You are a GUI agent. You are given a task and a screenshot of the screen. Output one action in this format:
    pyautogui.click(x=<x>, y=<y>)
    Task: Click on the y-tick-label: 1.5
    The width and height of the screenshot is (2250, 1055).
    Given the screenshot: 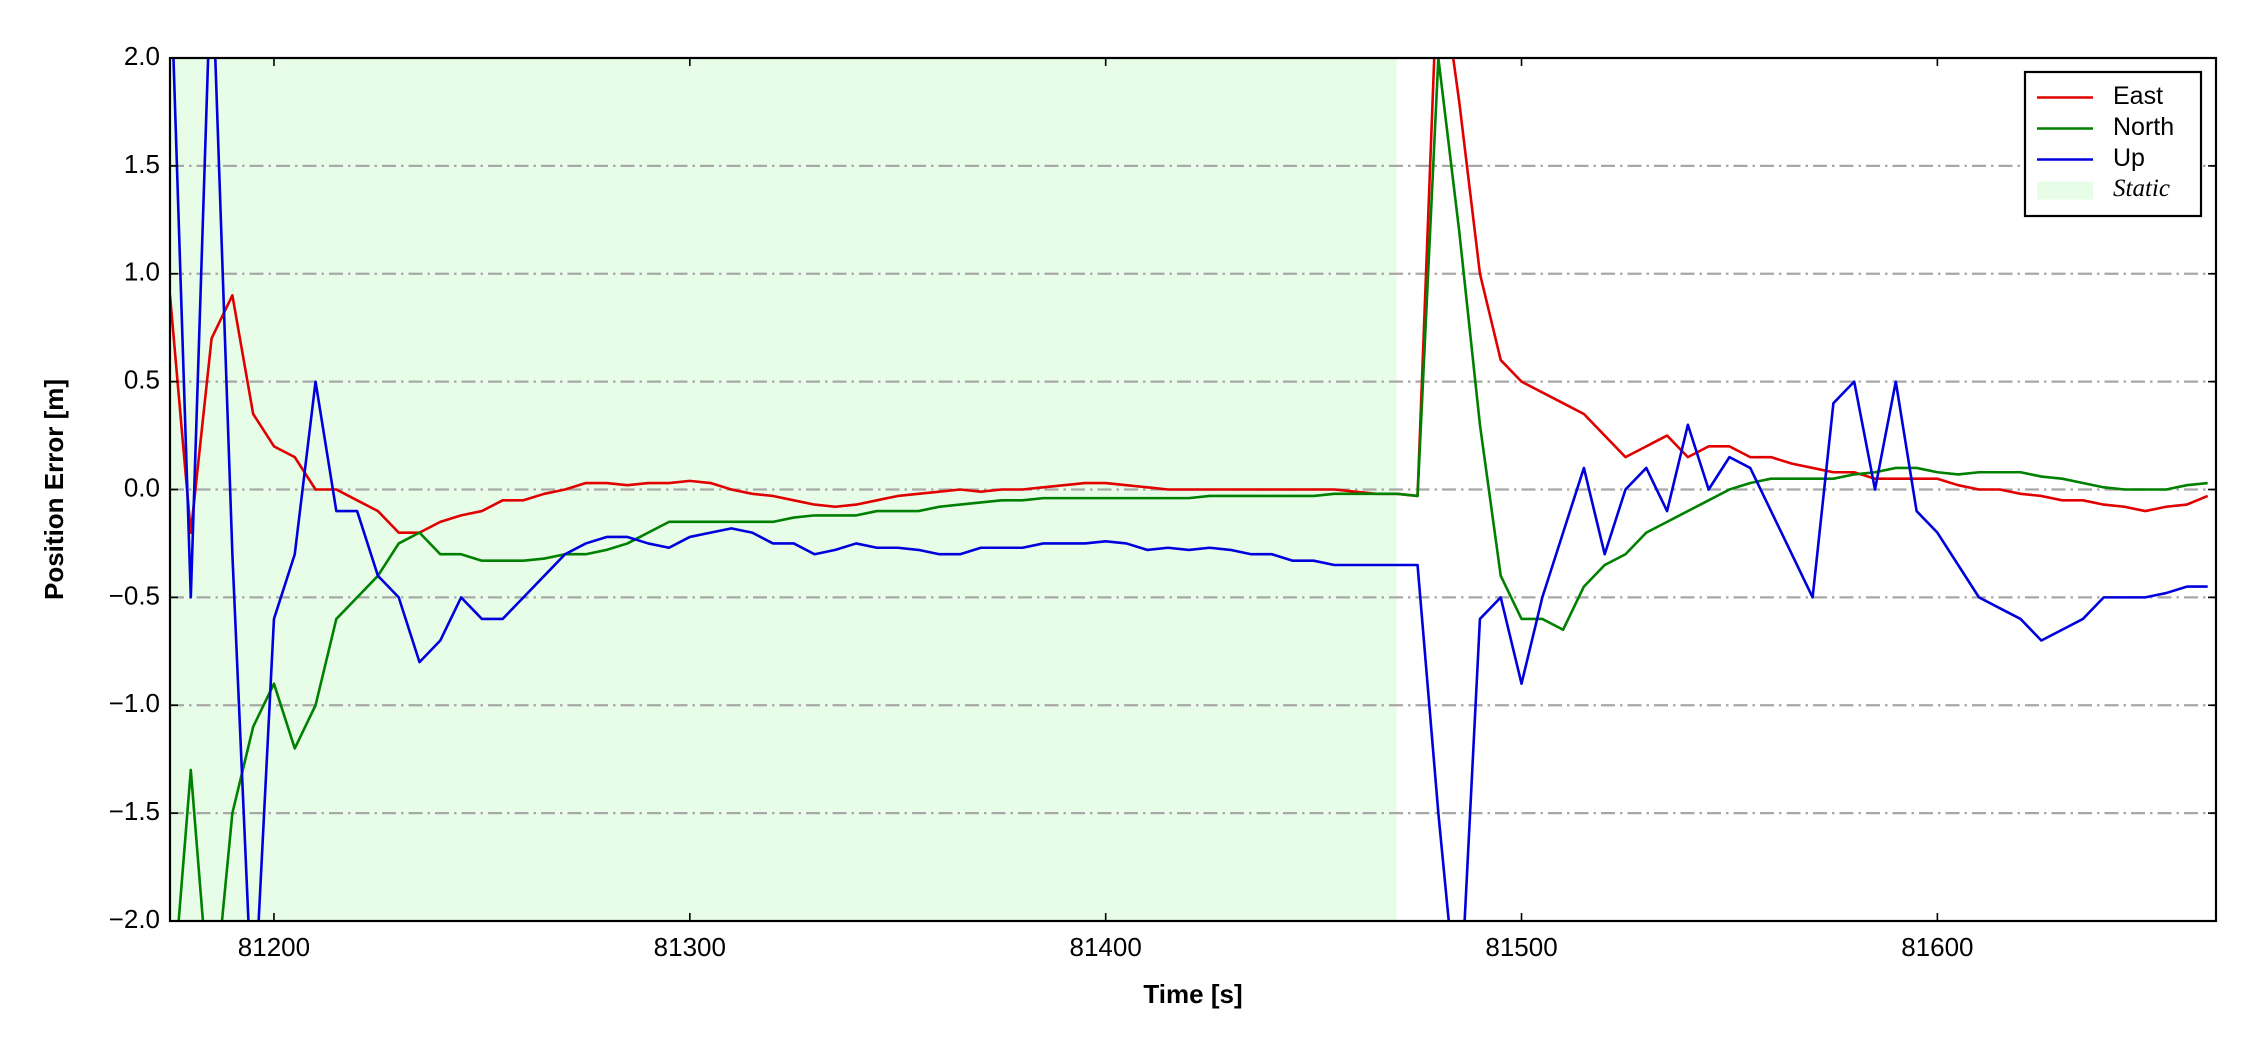 What is the action you would take?
    pyautogui.click(x=142, y=164)
    